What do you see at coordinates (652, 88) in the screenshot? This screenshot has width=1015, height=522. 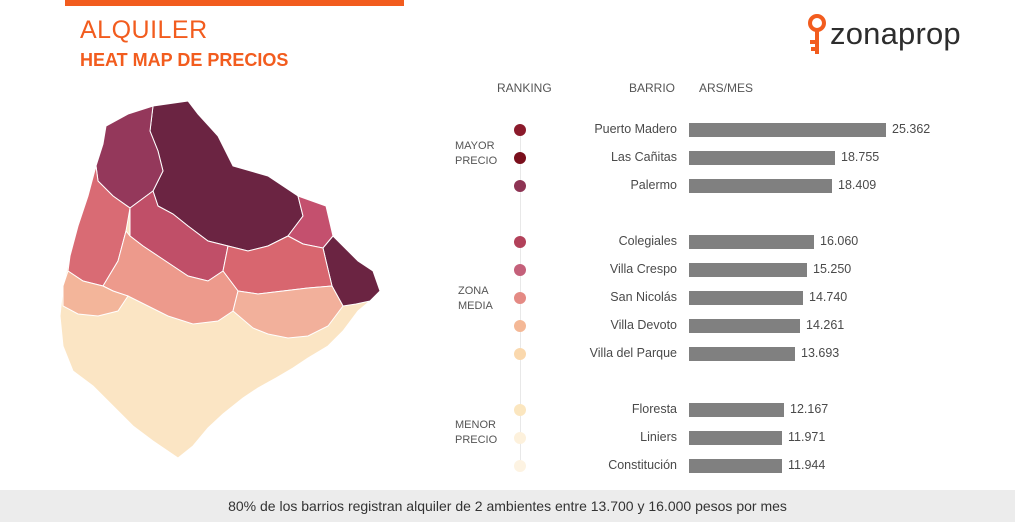 I see `barrio-column-header: BARRIO` at bounding box center [652, 88].